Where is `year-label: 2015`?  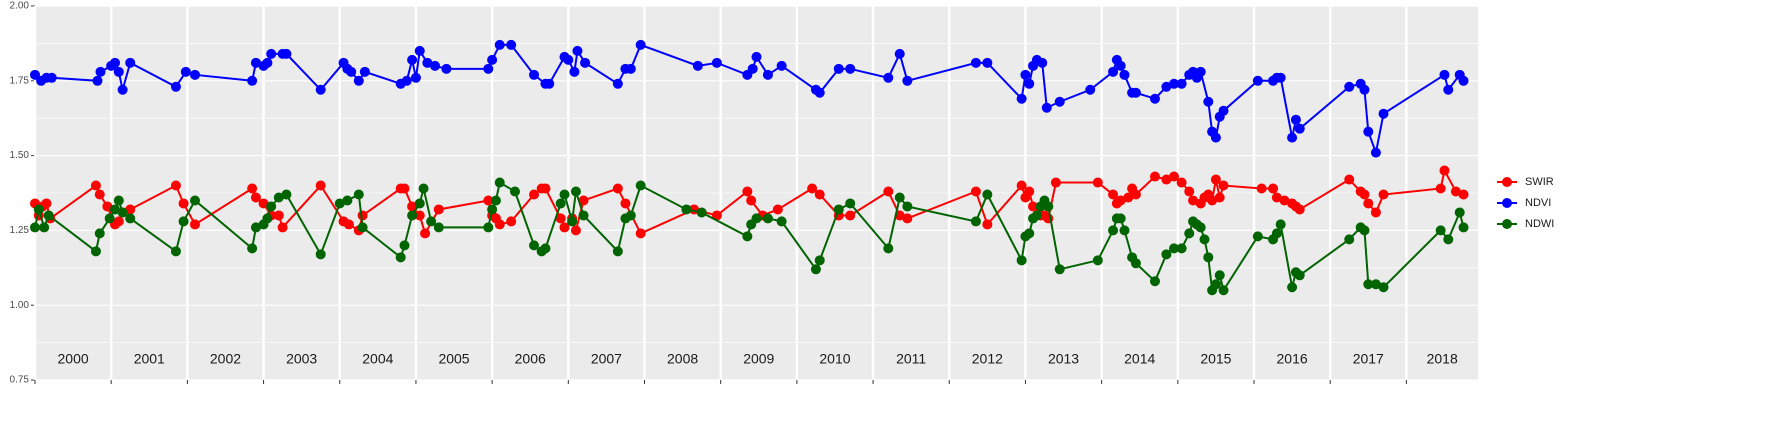 year-label: 2015 is located at coordinates (1215, 359).